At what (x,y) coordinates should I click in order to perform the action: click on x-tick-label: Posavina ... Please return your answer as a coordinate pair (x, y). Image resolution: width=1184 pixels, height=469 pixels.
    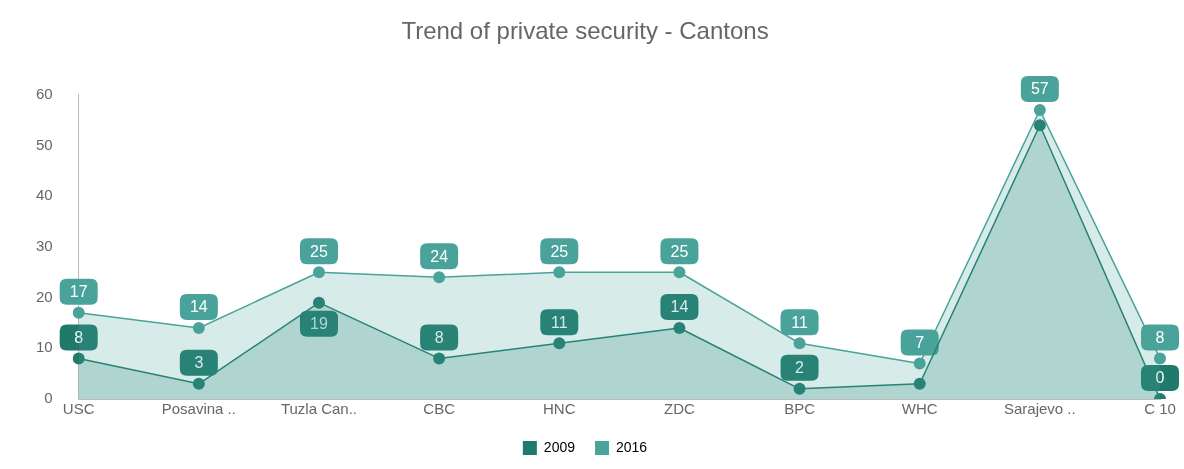
    Looking at the image, I should click on (198, 409).